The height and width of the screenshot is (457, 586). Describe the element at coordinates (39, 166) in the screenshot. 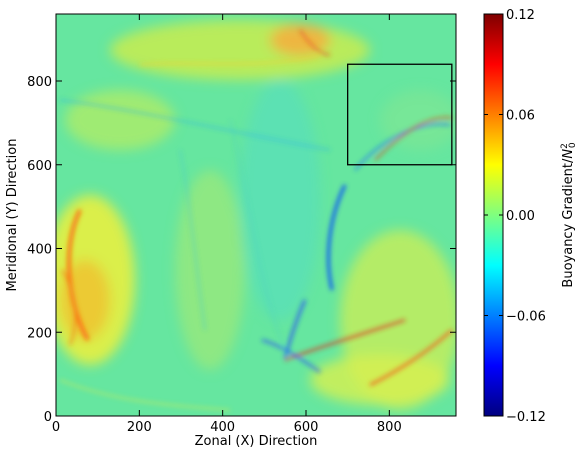

I see `y-tick-label: 600` at that location.